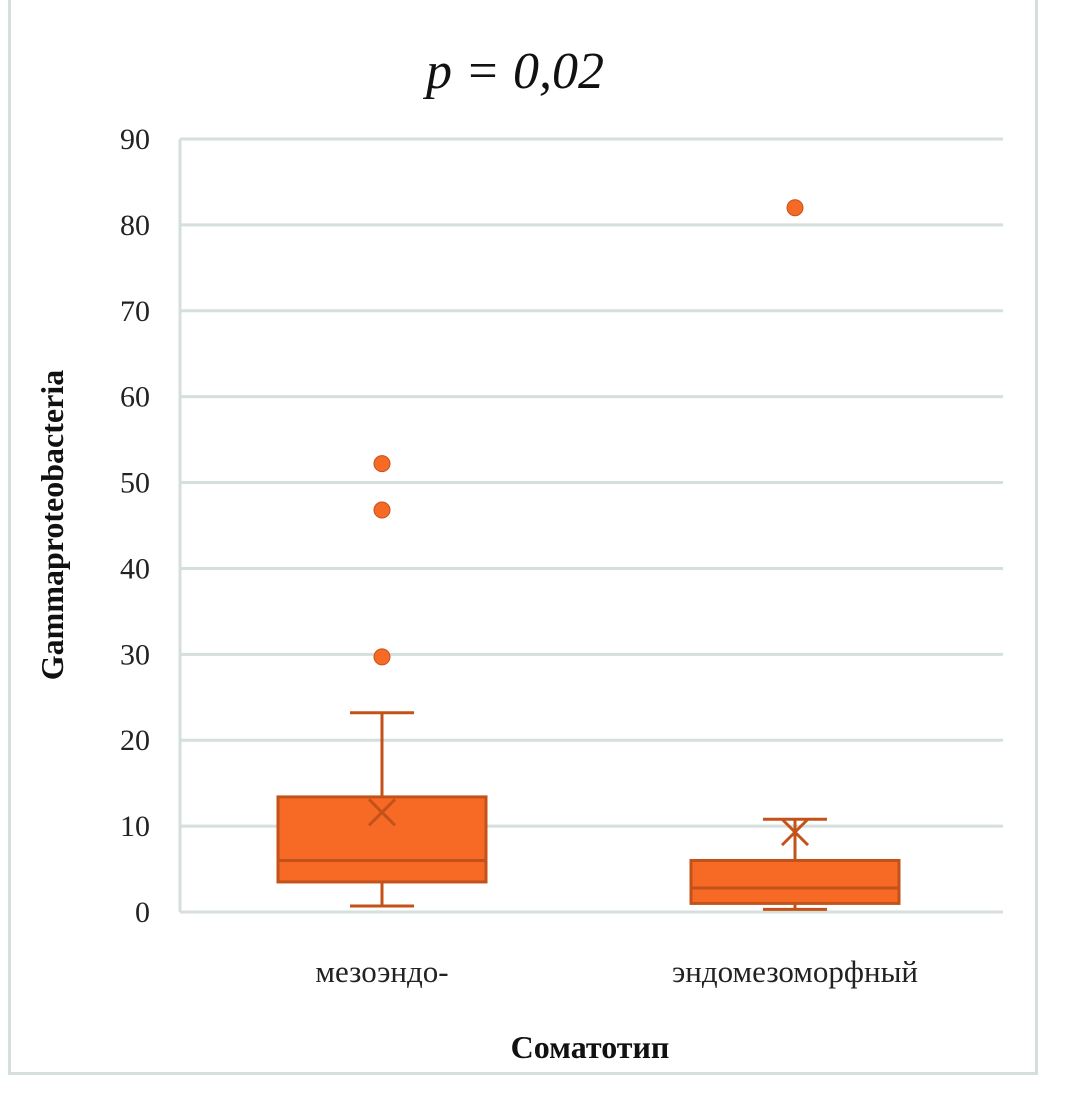  Describe the element at coordinates (135, 826) in the screenshot. I see `y-tick-label: 10` at that location.